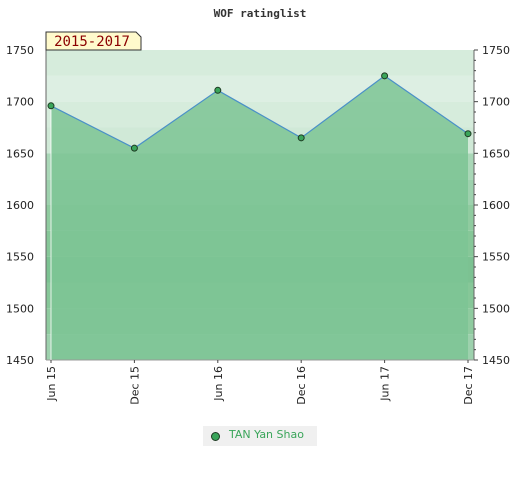 This screenshot has width=520, height=480. I want to click on y-tick-label-left: 1500, so click(20, 308).